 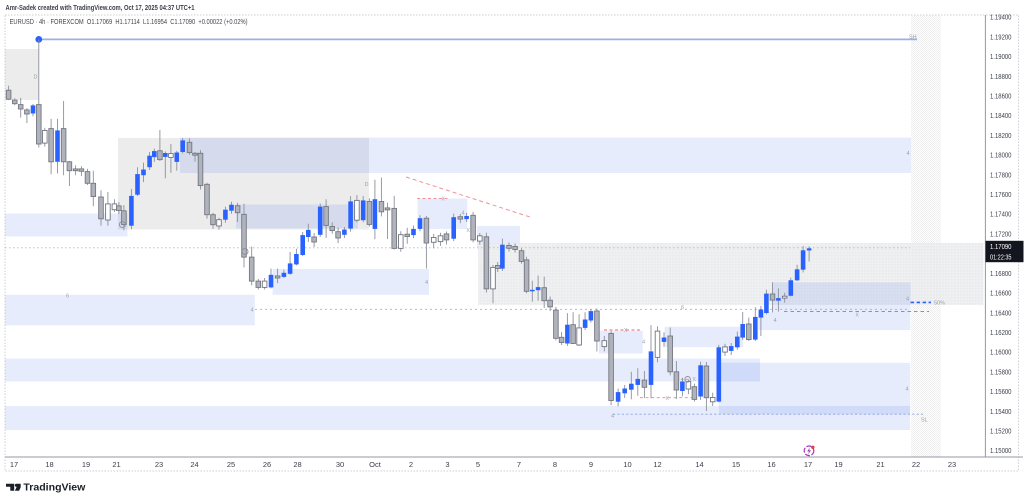 What do you see at coordinates (657, 464) in the screenshot?
I see `svg-text: 12` at bounding box center [657, 464].